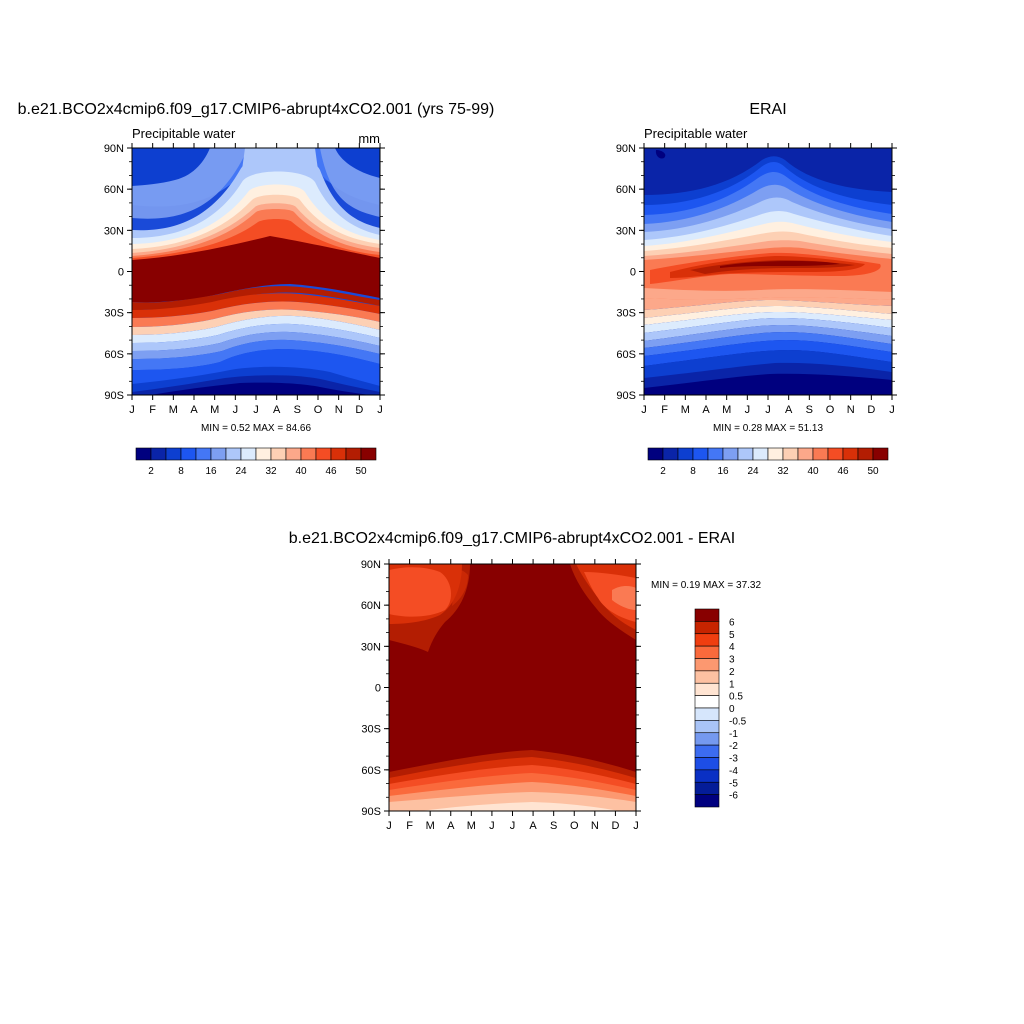 This screenshot has height=1024, width=1024. What do you see at coordinates (152, 410) in the screenshot?
I see `x-tick-label: F` at bounding box center [152, 410].